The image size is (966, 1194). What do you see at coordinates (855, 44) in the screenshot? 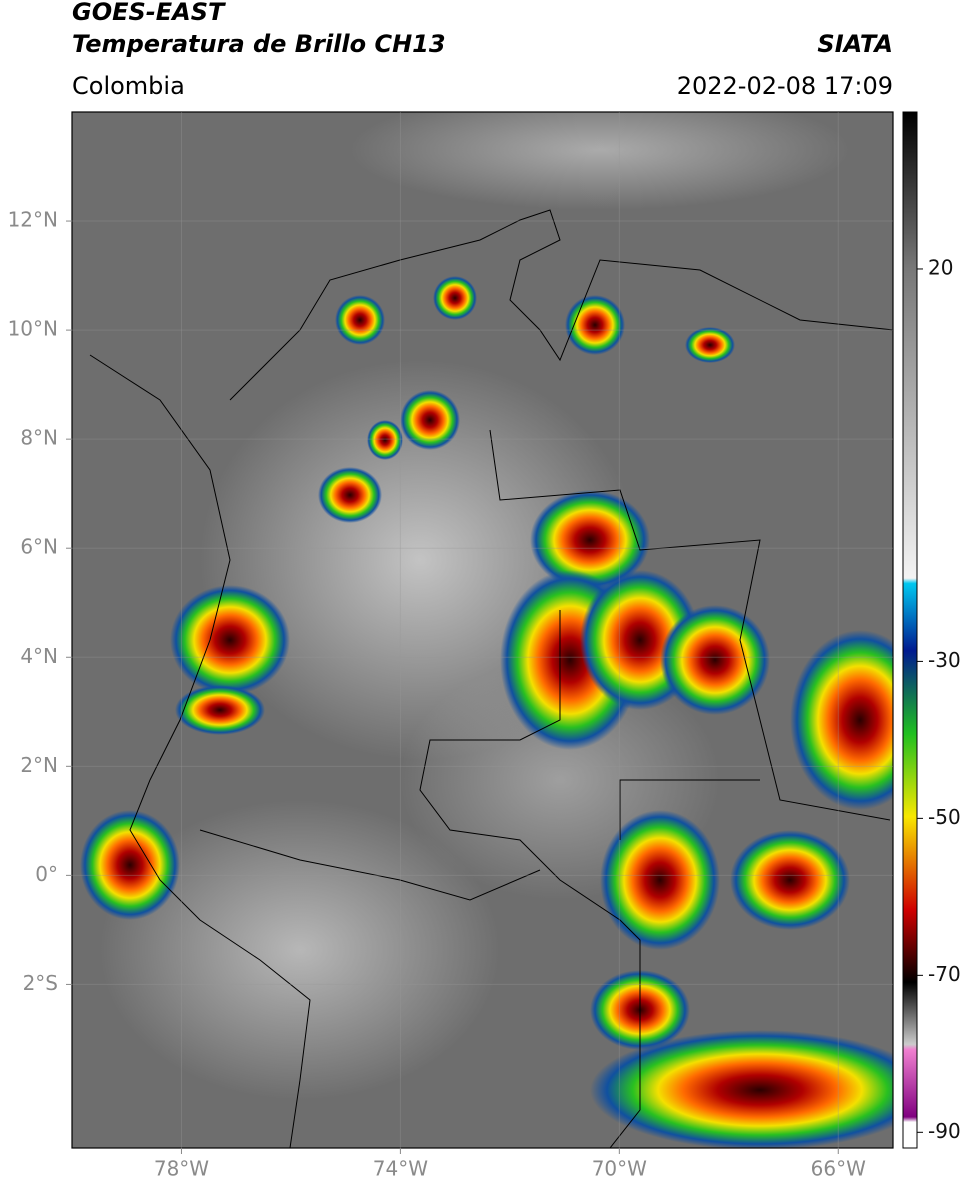
I see `brand: SIATA` at bounding box center [855, 44].